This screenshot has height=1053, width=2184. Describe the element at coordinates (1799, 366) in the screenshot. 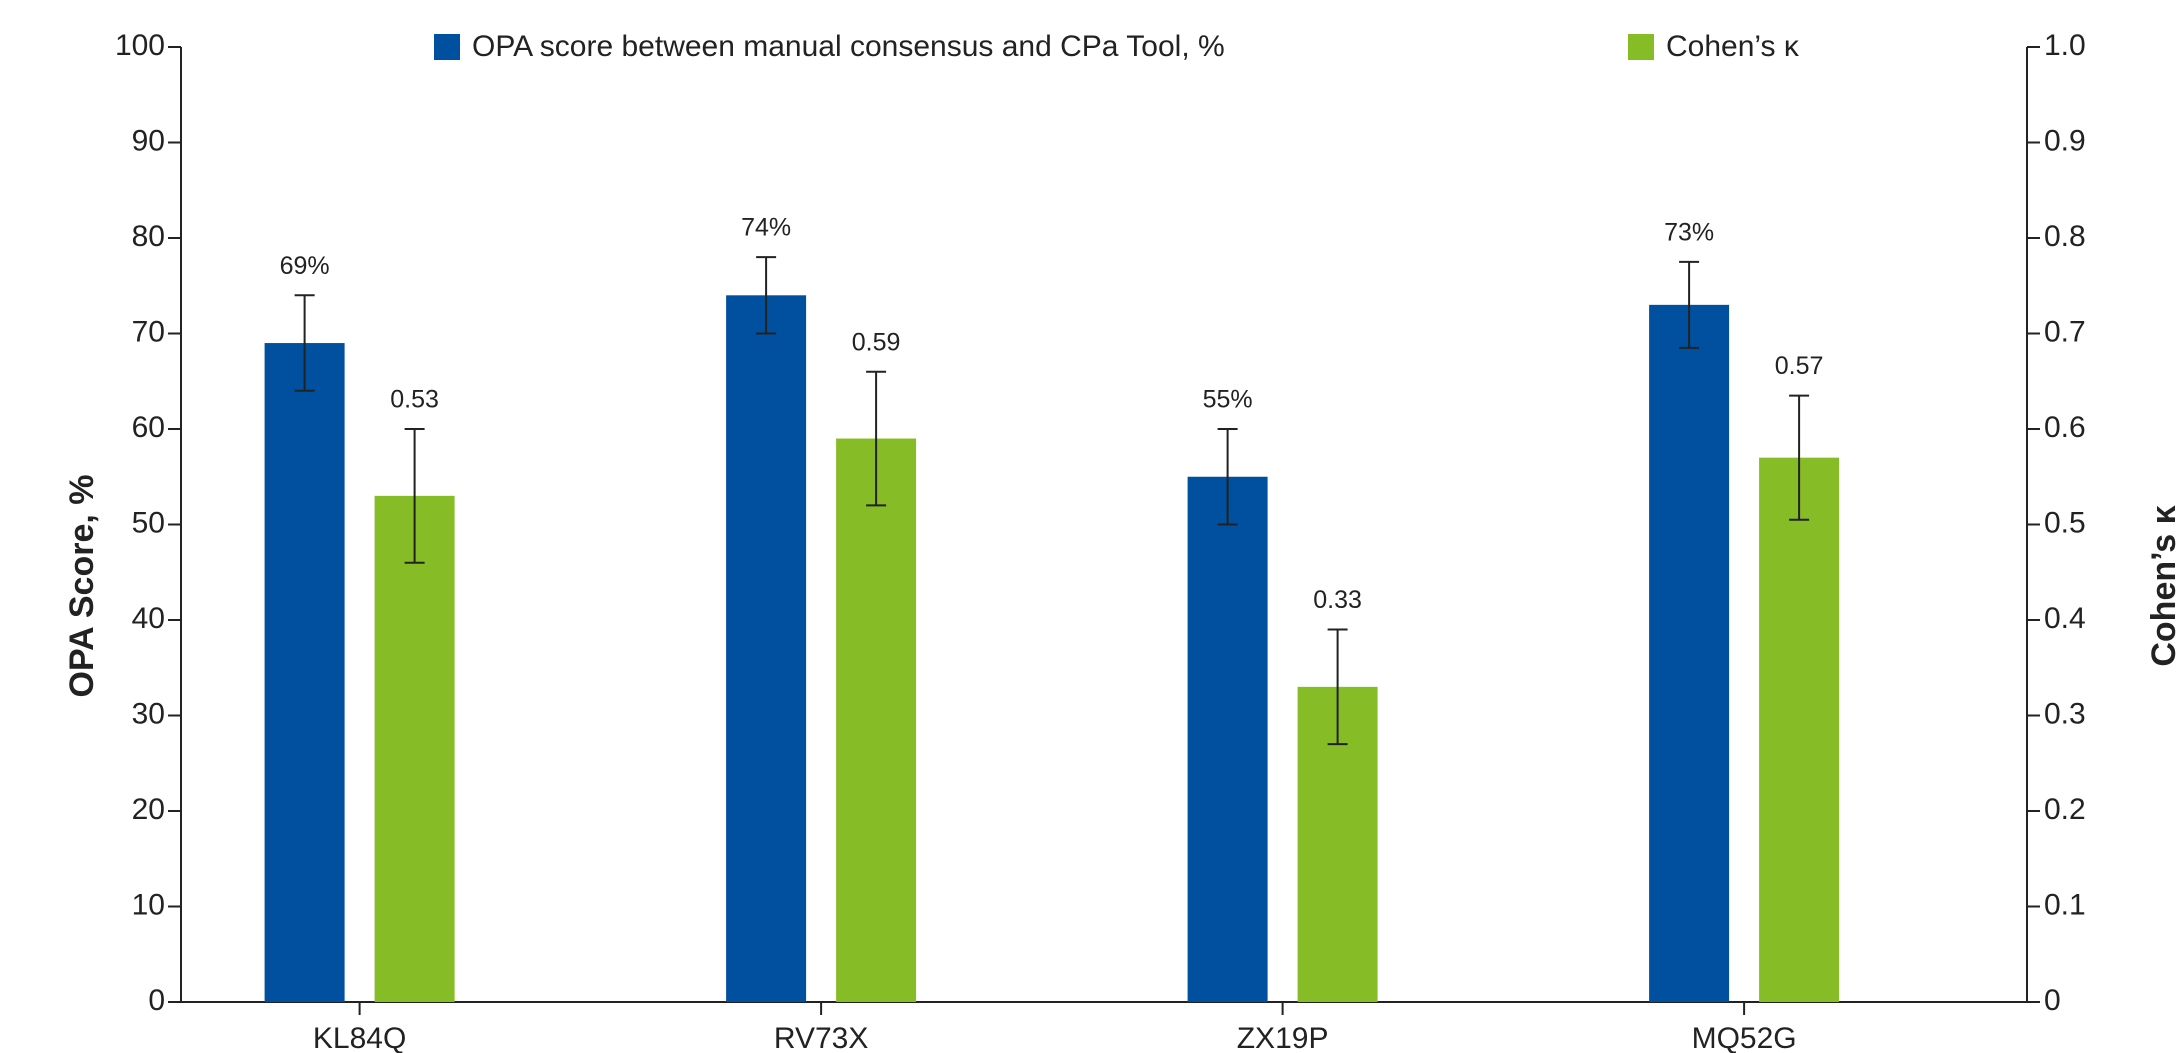

I see `value-label: 0.57` at that location.